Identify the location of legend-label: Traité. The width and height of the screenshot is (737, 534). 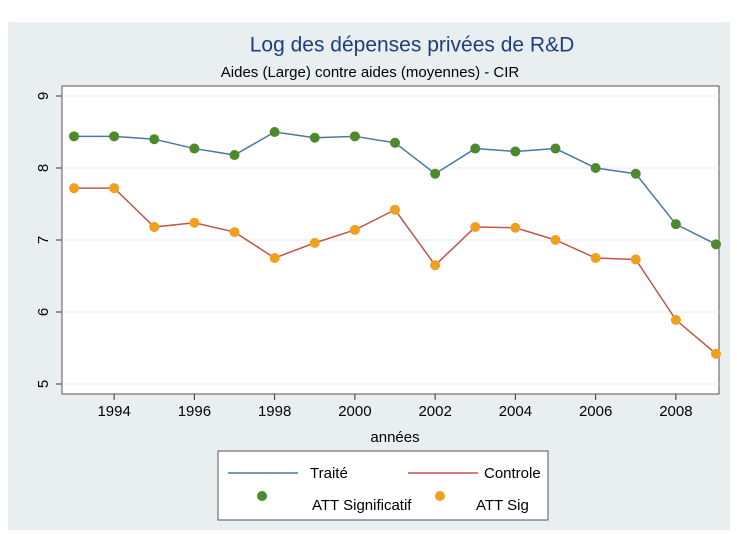
(329, 473).